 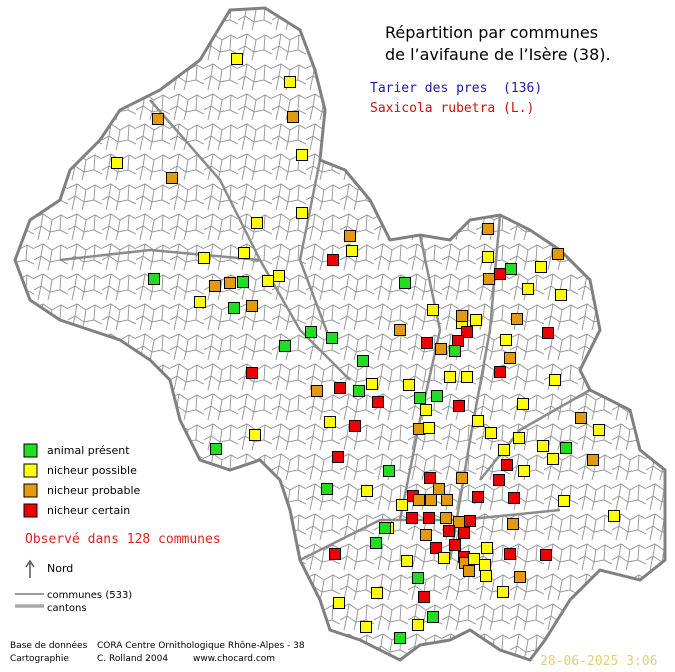 I want to click on footer-website: www.chocard.com, so click(x=234, y=659).